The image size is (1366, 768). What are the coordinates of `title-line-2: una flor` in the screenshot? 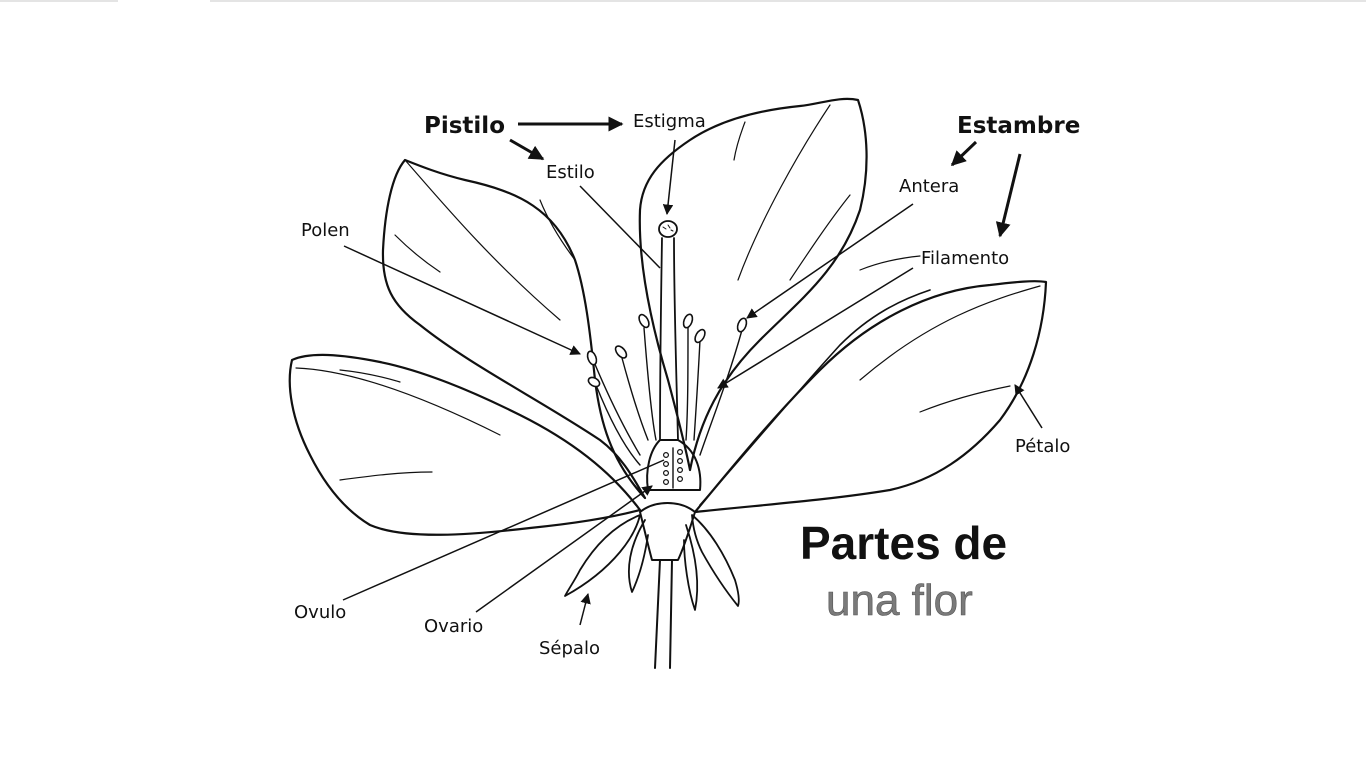 It's located at (899, 600).